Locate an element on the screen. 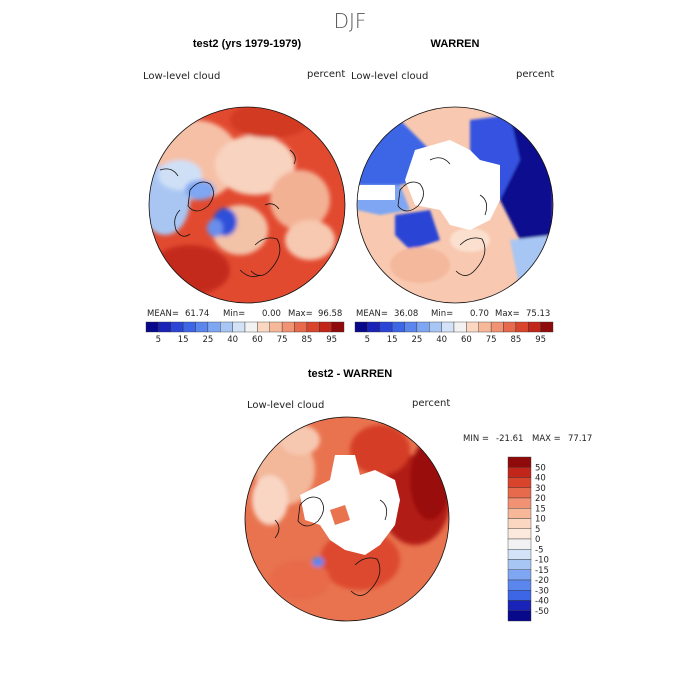 The image size is (700, 700). panel-diff-border is located at coordinates (347, 519).